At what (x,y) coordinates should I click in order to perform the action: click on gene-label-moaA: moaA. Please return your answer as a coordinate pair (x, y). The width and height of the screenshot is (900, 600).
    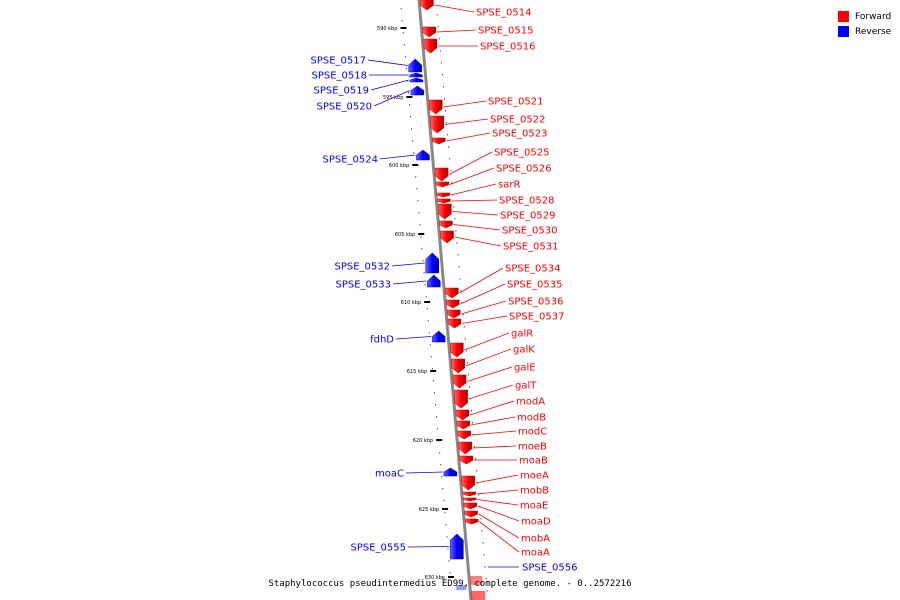
    Looking at the image, I should click on (535, 553).